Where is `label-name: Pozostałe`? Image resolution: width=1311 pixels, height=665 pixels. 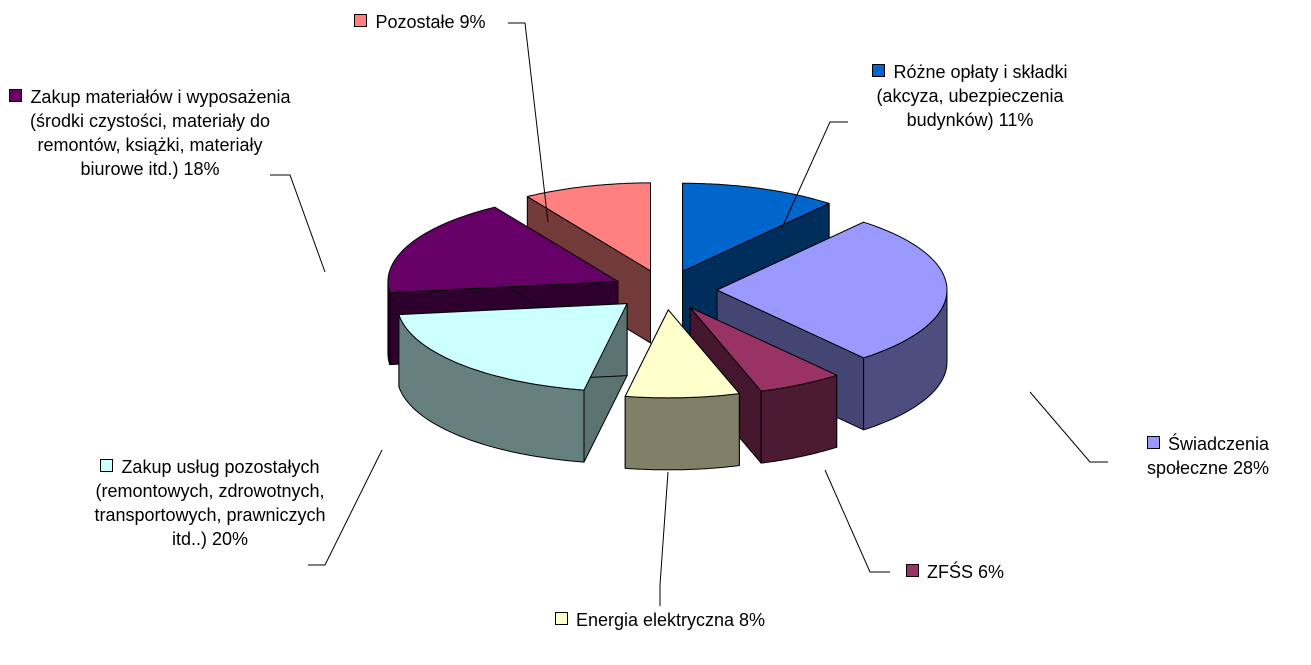 label-name: Pozostałe is located at coordinates (415, 22).